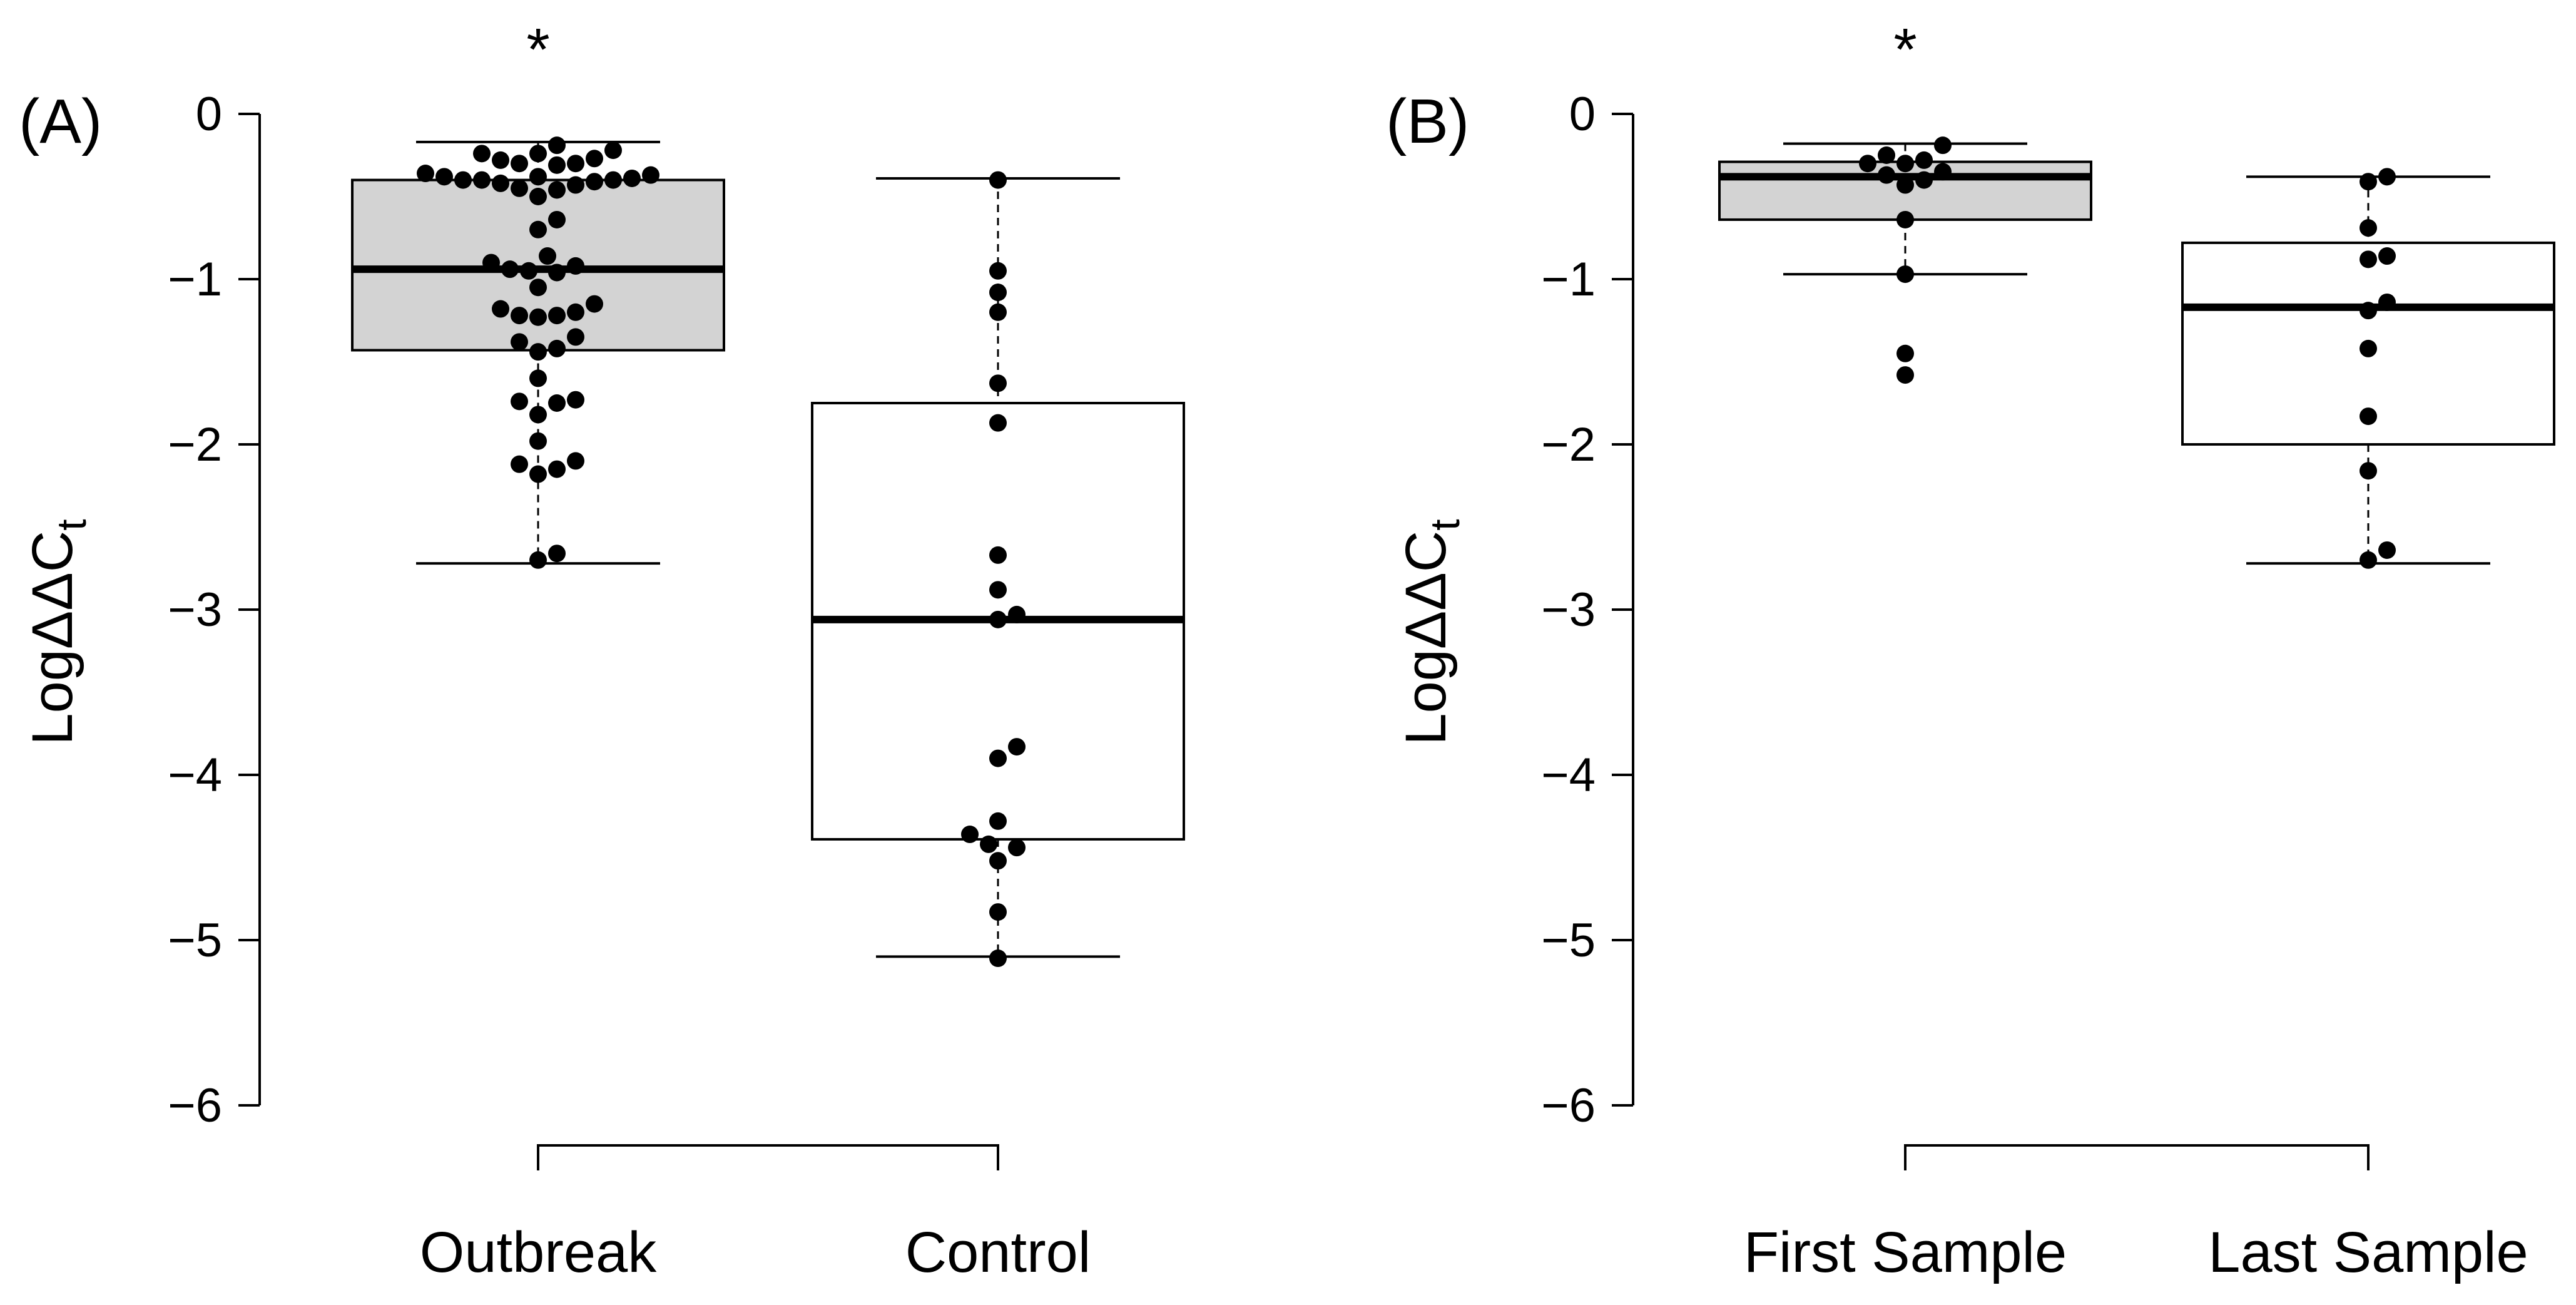 The width and height of the screenshot is (2576, 1305). I want to click on x-category-label: Last Sample, so click(2368, 1252).